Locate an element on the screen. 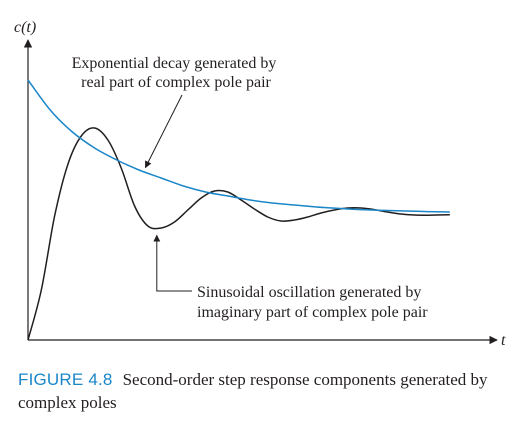 Image resolution: width=515 pixels, height=427 pixels. annotation-decay-arrow is located at coordinates (163, 131).